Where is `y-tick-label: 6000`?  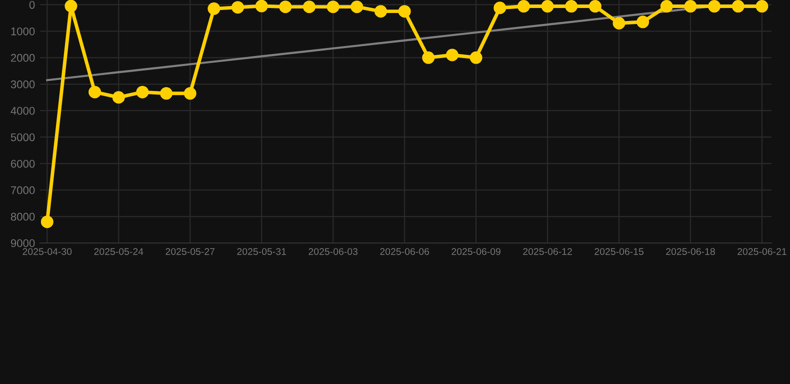 y-tick-label: 6000 is located at coordinates (22, 164).